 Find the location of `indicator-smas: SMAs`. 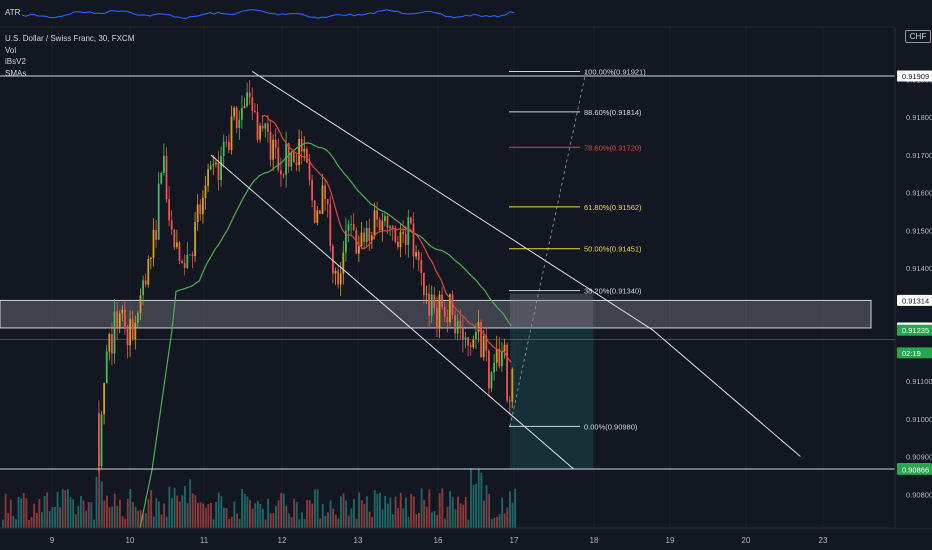

indicator-smas: SMAs is located at coordinates (16, 73).